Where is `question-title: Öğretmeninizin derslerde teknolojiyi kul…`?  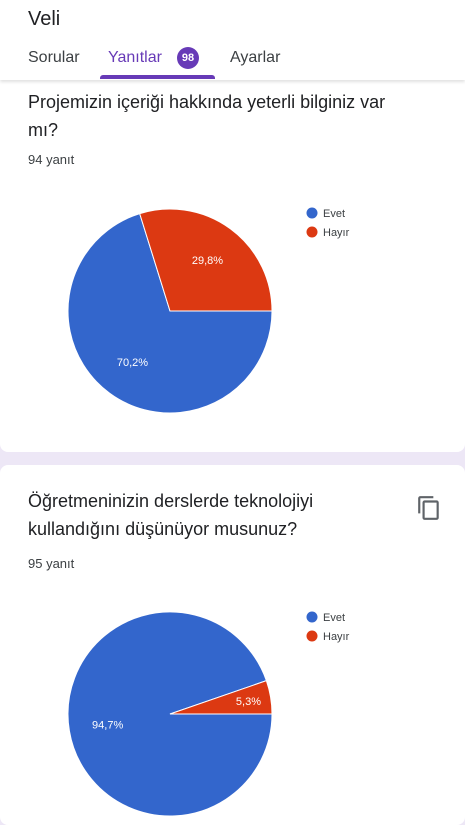
question-title: Öğretmeninizin derslerde teknolojiyi kul… is located at coordinates (171, 515).